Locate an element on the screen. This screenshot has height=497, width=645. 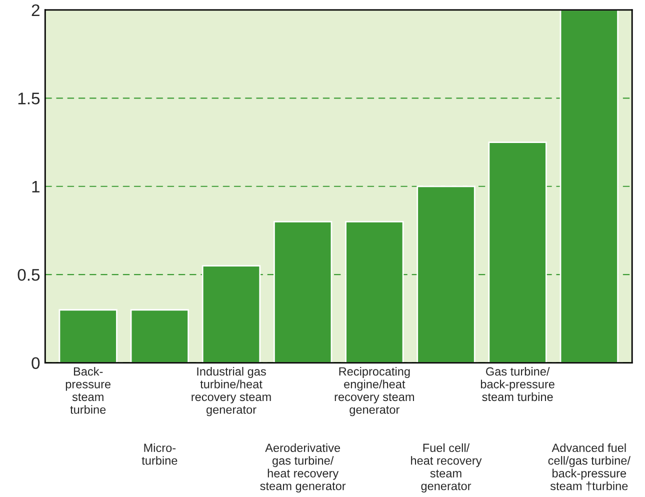
x-tick-label: Aeroderivative gas turbine/ heat recovery steam generator is located at coordinates (303, 468).